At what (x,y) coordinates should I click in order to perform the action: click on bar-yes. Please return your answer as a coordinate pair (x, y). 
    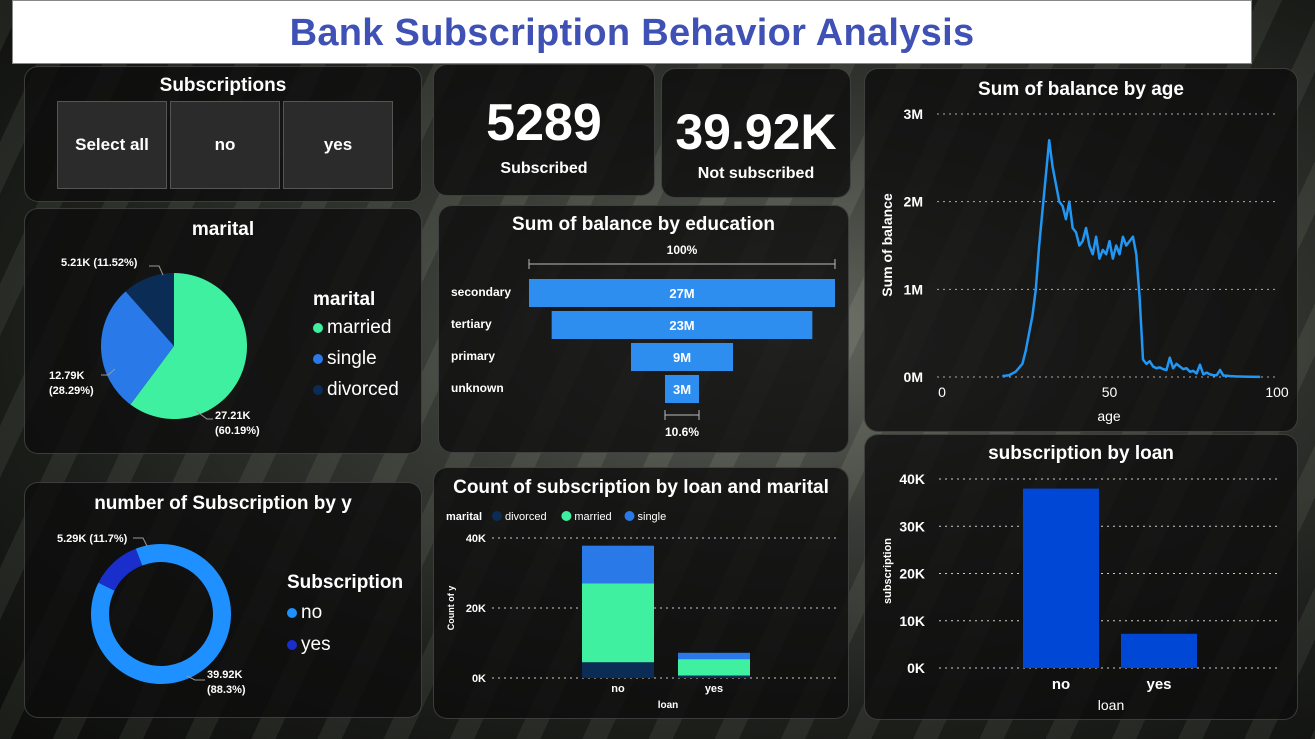
    Looking at the image, I should click on (1159, 650).